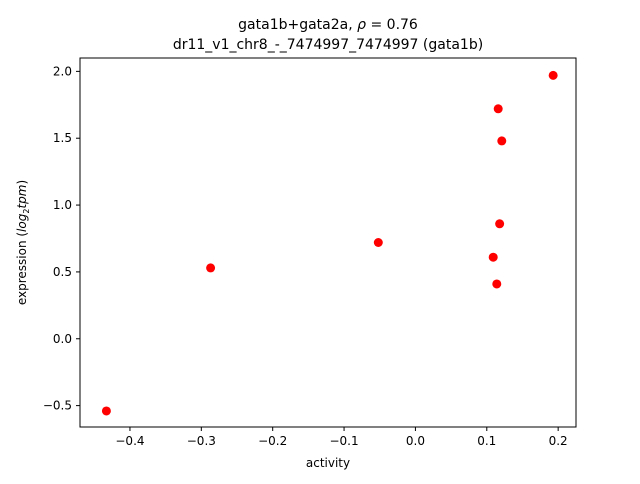  I want to click on x-tick-label: 0.2, so click(558, 441).